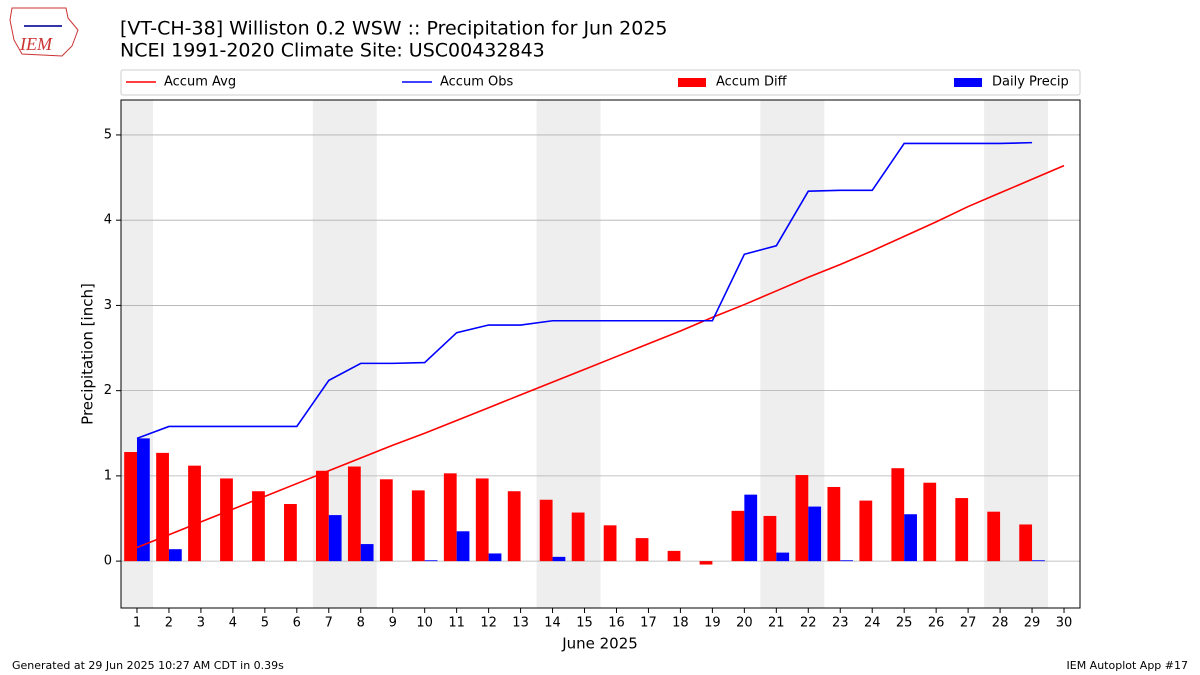 The width and height of the screenshot is (1200, 675). What do you see at coordinates (393, 623) in the screenshot?
I see `x-tick-label: 9` at bounding box center [393, 623].